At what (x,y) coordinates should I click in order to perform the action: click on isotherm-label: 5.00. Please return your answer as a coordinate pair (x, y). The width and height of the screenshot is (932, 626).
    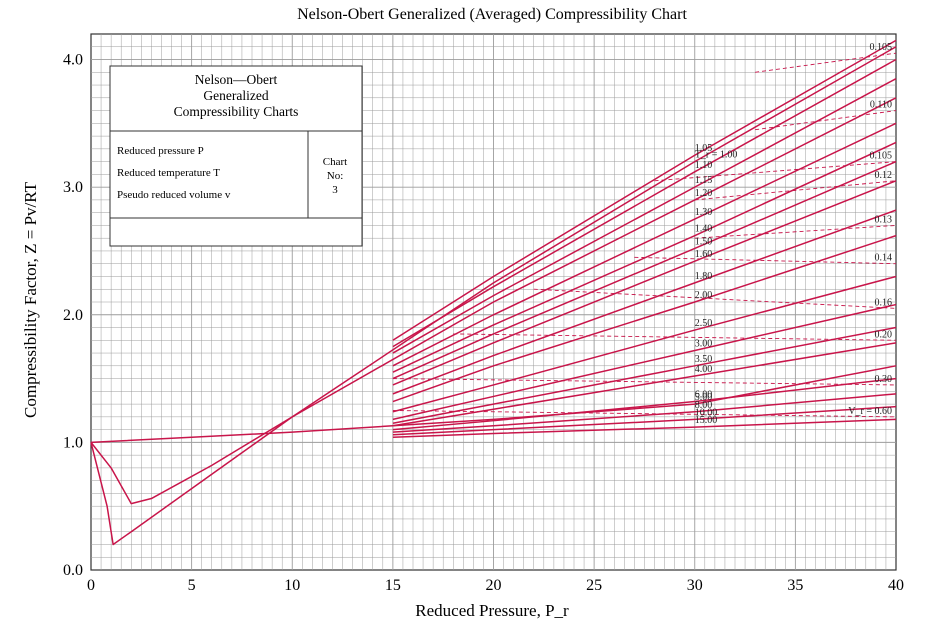
    Looking at the image, I should click on (704, 397).